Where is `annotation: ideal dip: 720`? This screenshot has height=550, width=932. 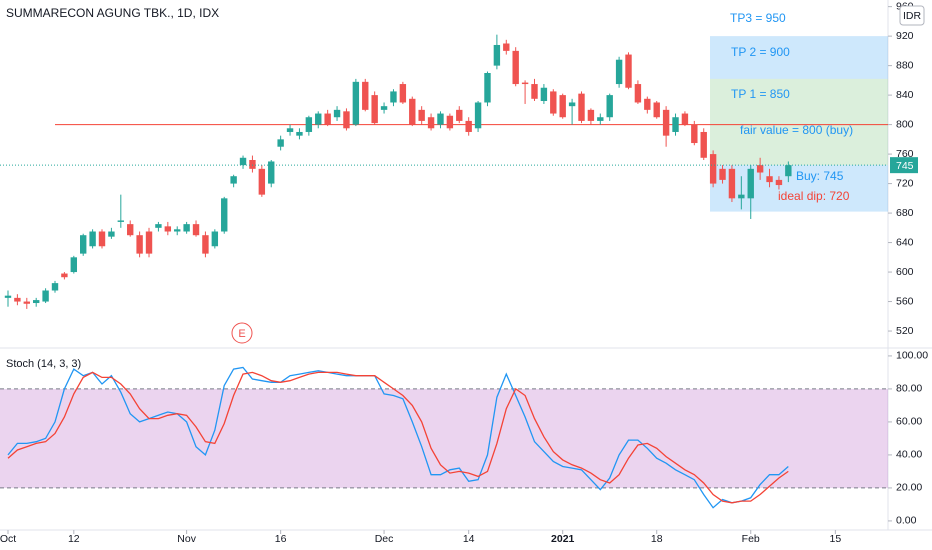 annotation: ideal dip: 720 is located at coordinates (814, 196).